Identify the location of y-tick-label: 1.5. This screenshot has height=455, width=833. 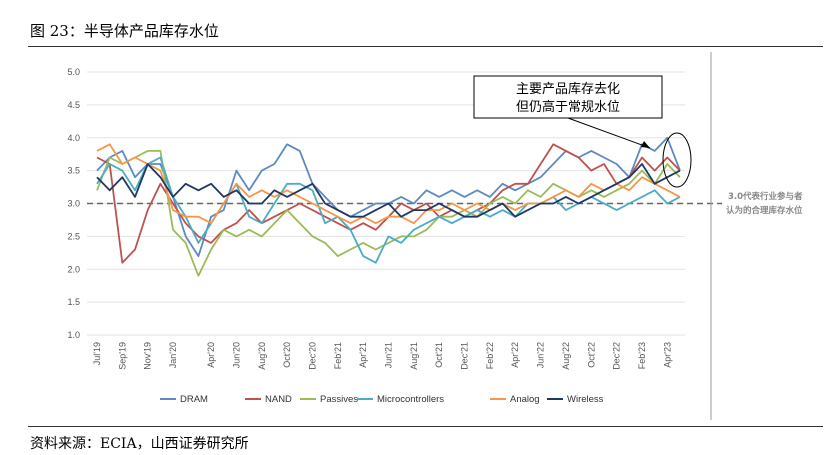
(73, 302).